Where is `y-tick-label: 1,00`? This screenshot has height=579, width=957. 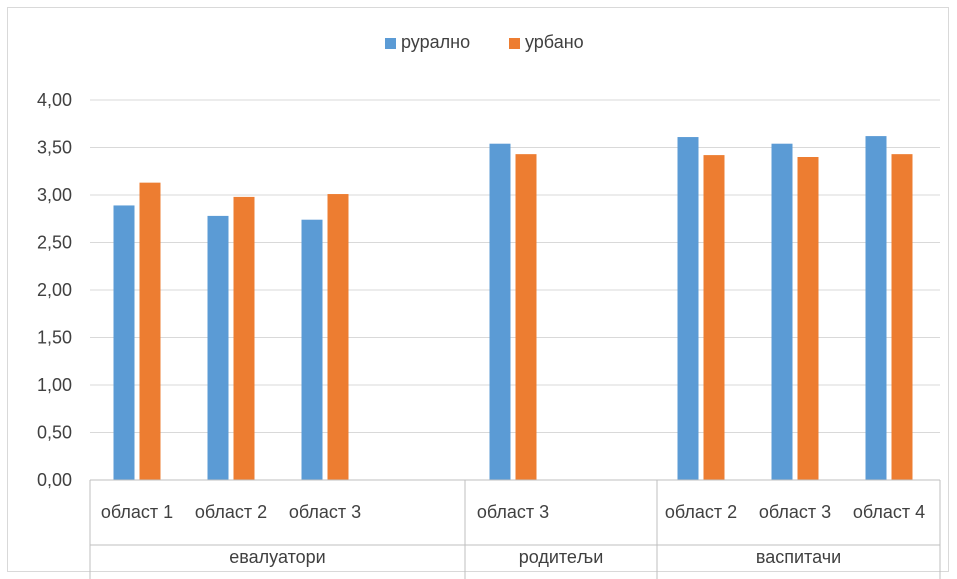
y-tick-label: 1,00 is located at coordinates (54, 385).